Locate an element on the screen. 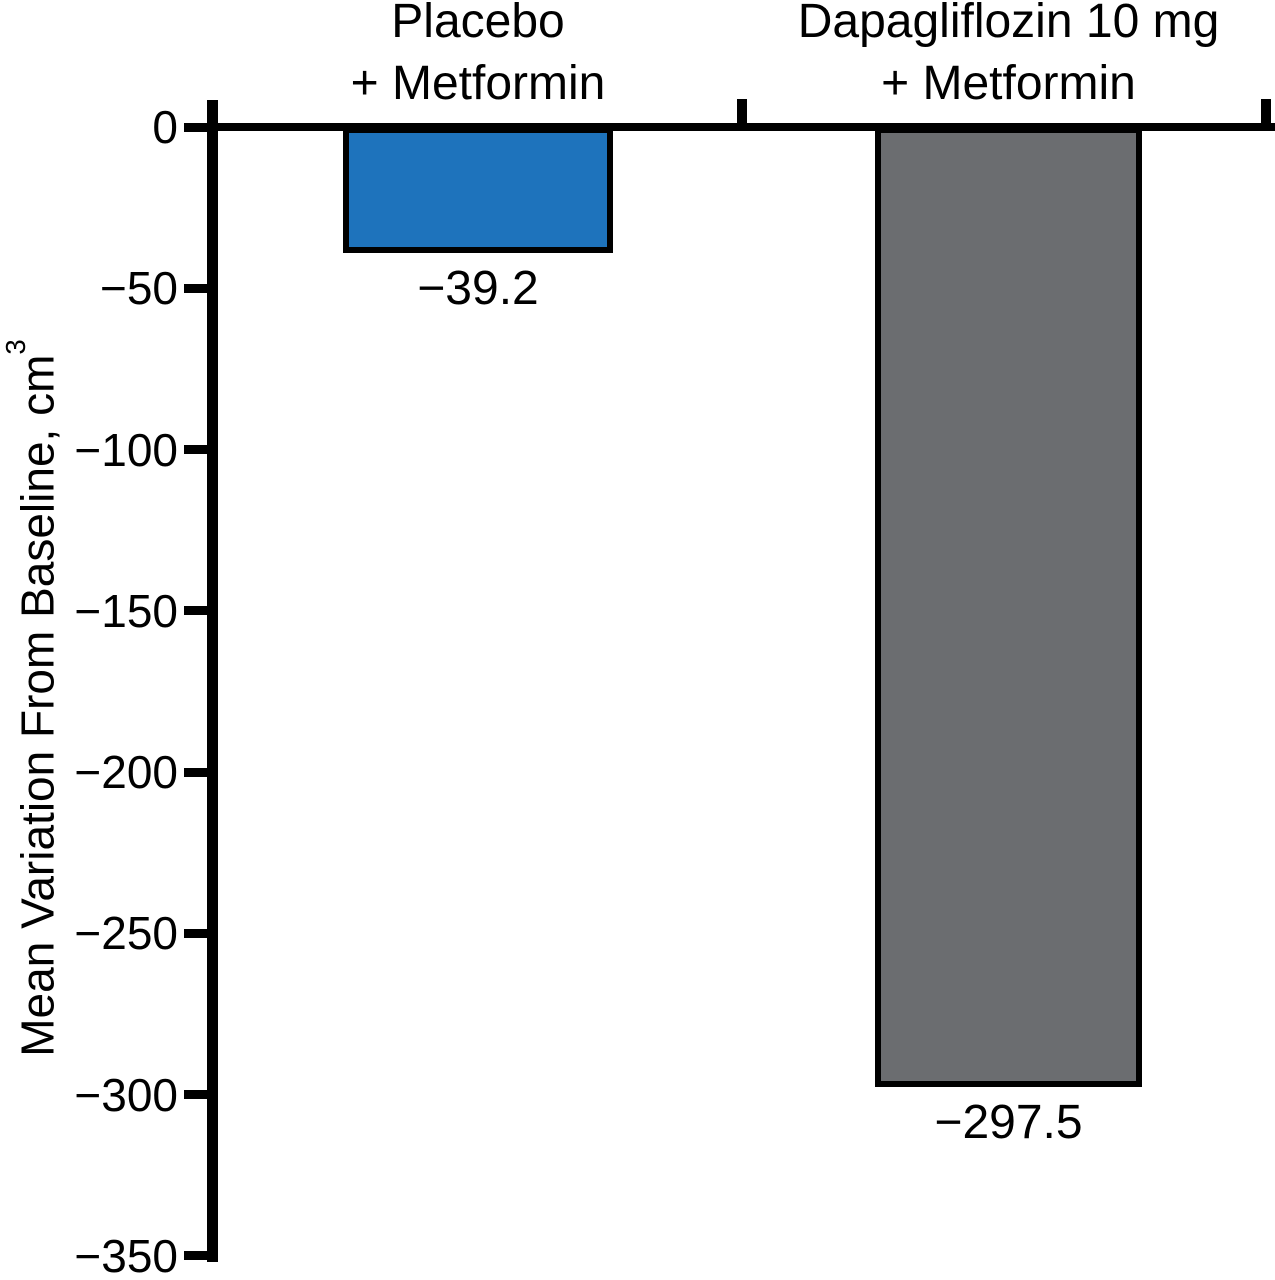  category-label-line: Dapagliflozin 10 mg is located at coordinates (1008, 24).